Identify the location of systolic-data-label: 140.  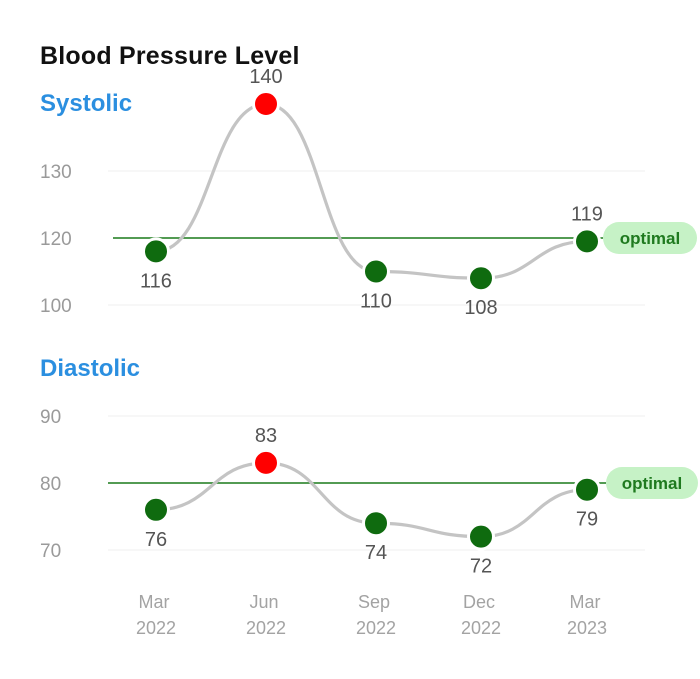
(265, 77).